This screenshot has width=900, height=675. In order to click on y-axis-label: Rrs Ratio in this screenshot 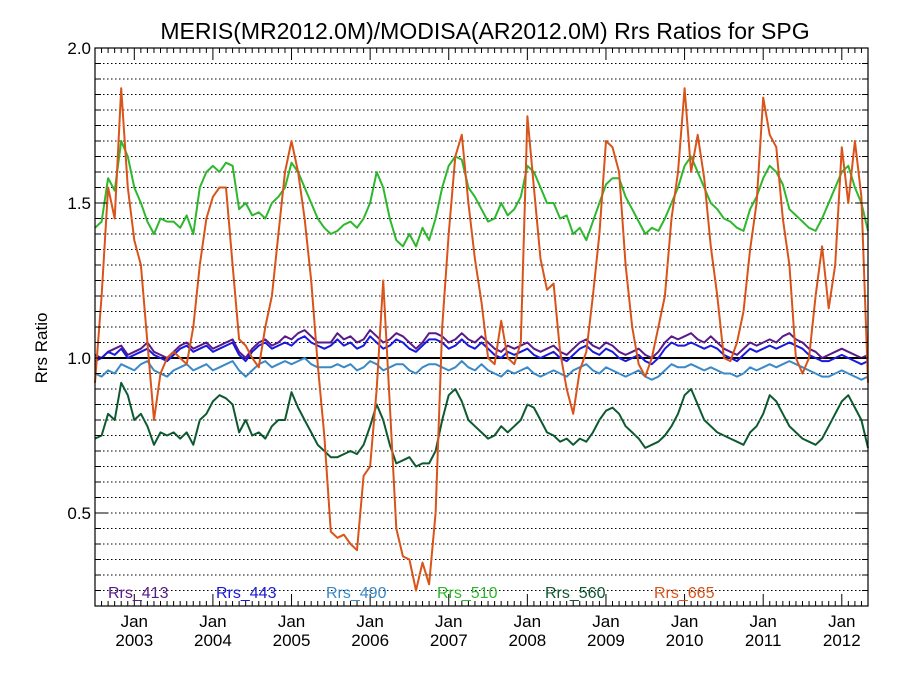, I will do `click(41, 348)`.